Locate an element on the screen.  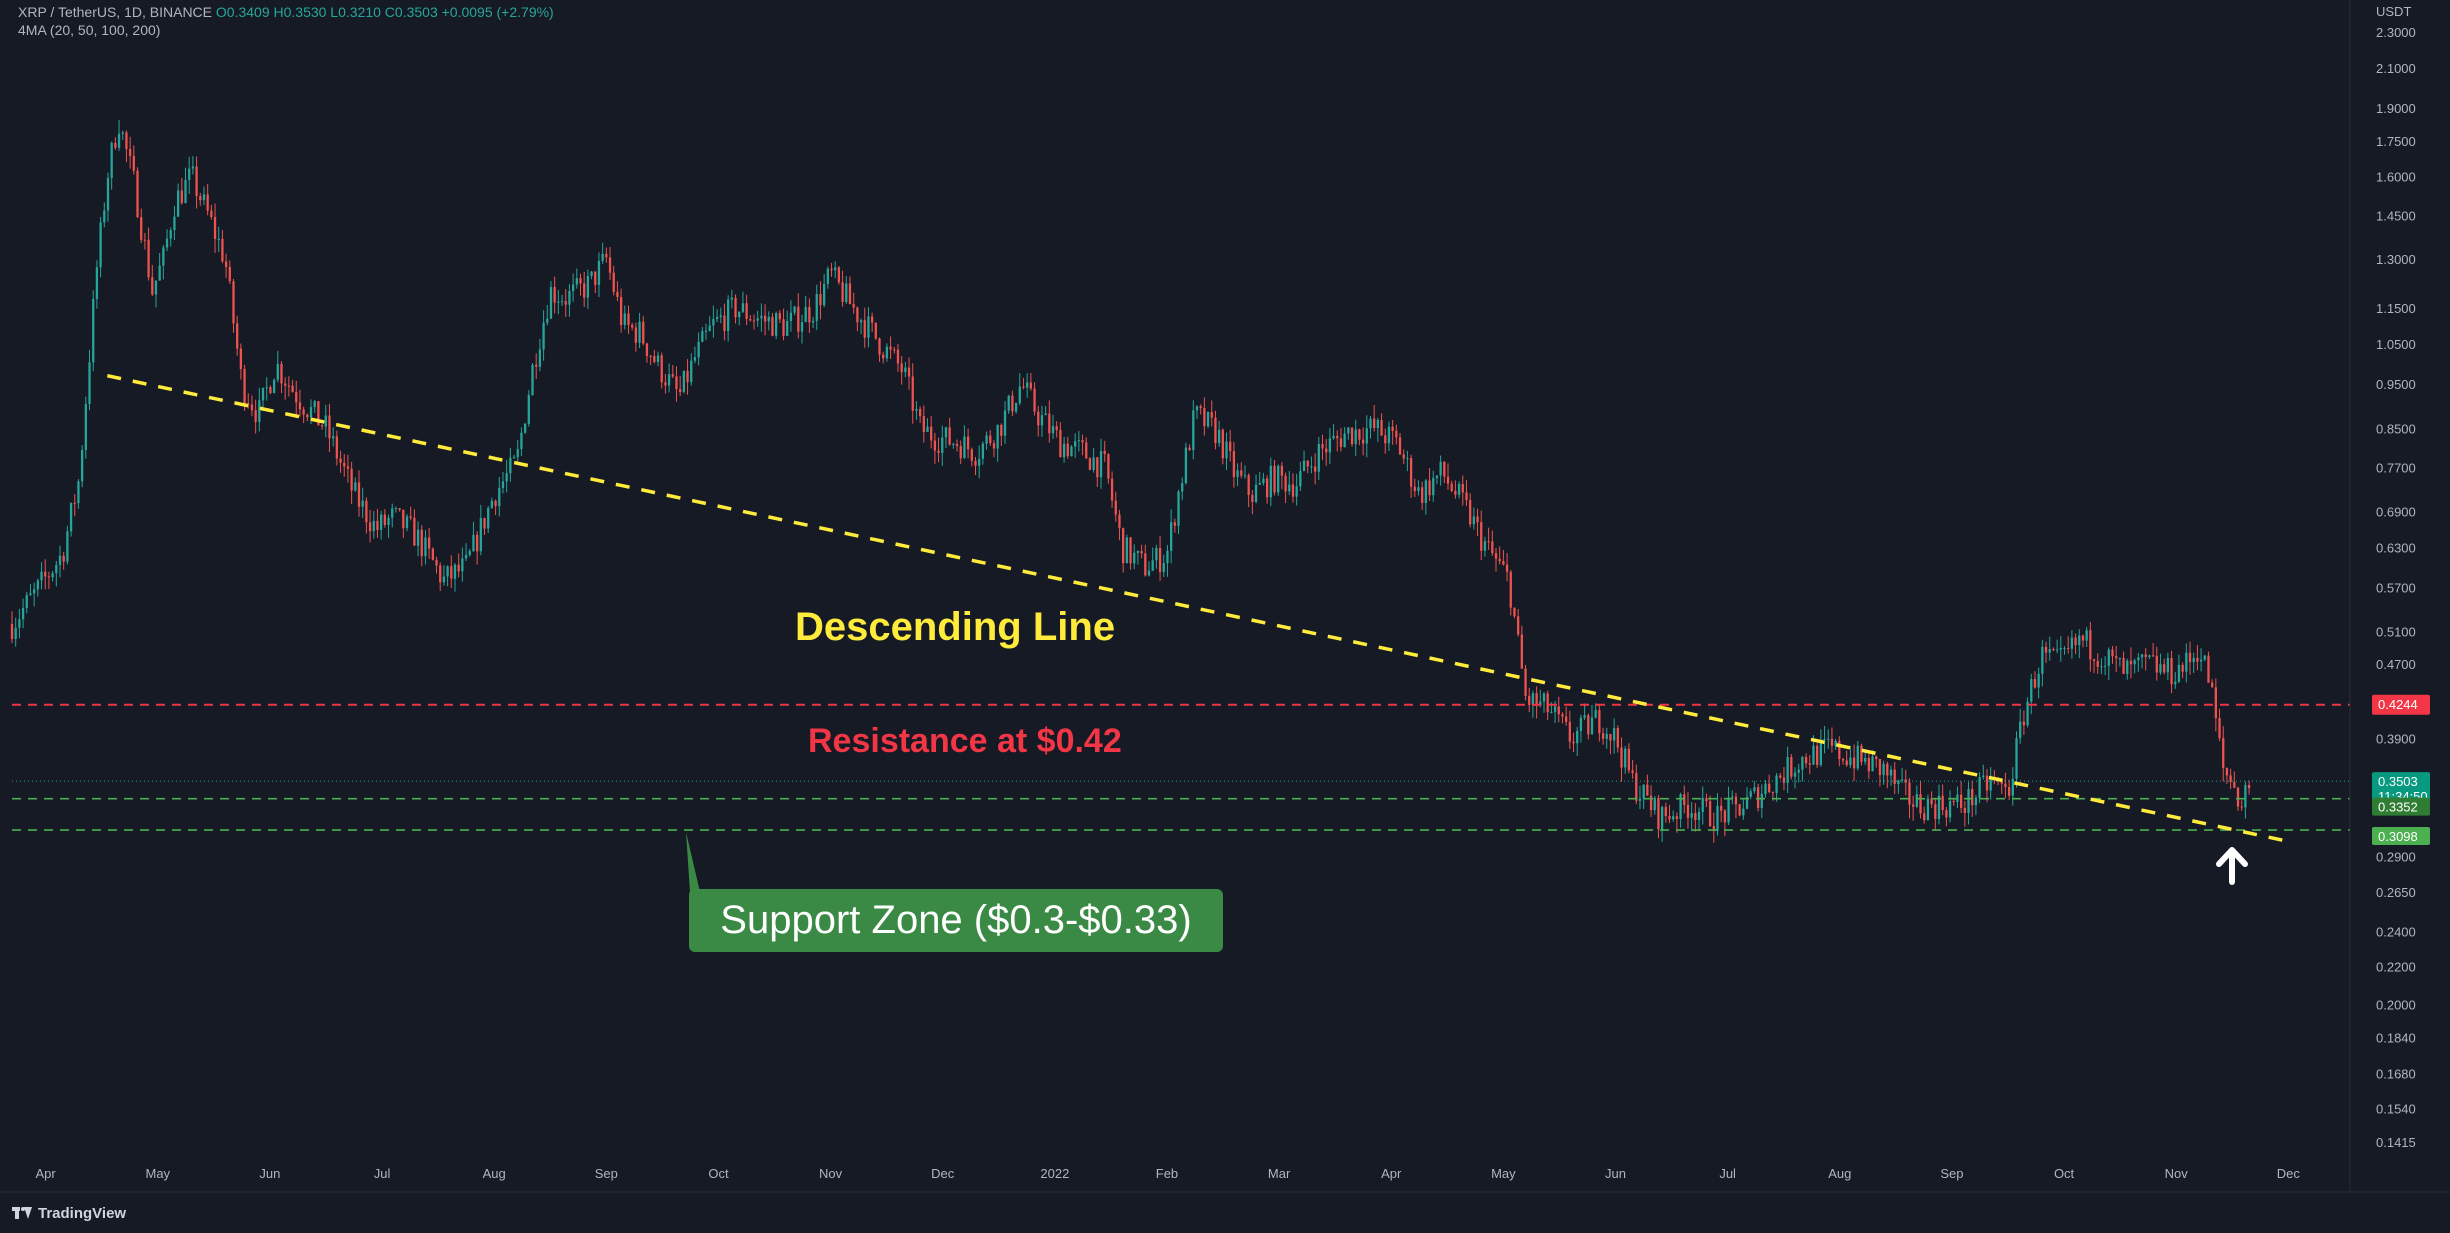
tradingview-brand: TradingView is located at coordinates (69, 1213).